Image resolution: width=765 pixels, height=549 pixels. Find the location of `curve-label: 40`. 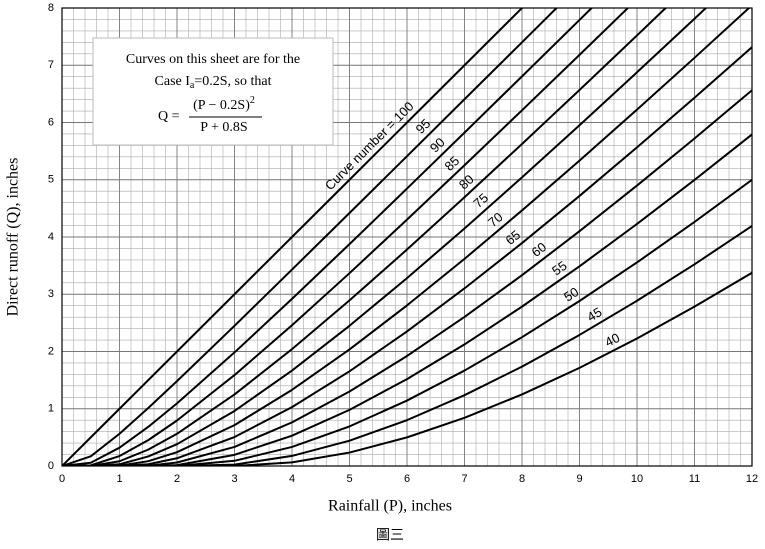

curve-label: 40 is located at coordinates (612, 340).